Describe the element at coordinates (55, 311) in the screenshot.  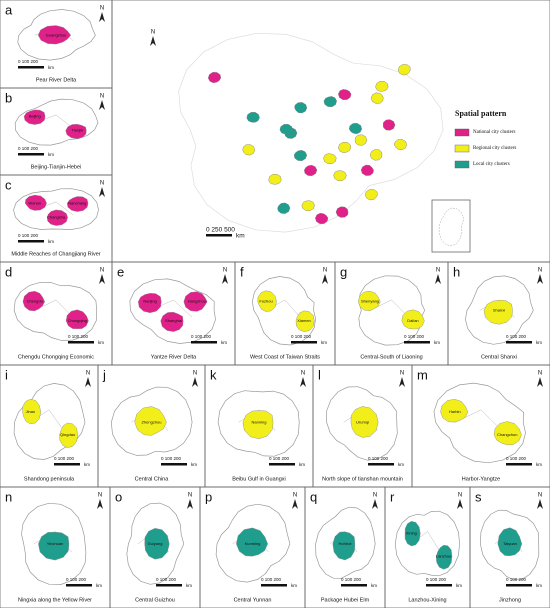
I see `region-outline` at that location.